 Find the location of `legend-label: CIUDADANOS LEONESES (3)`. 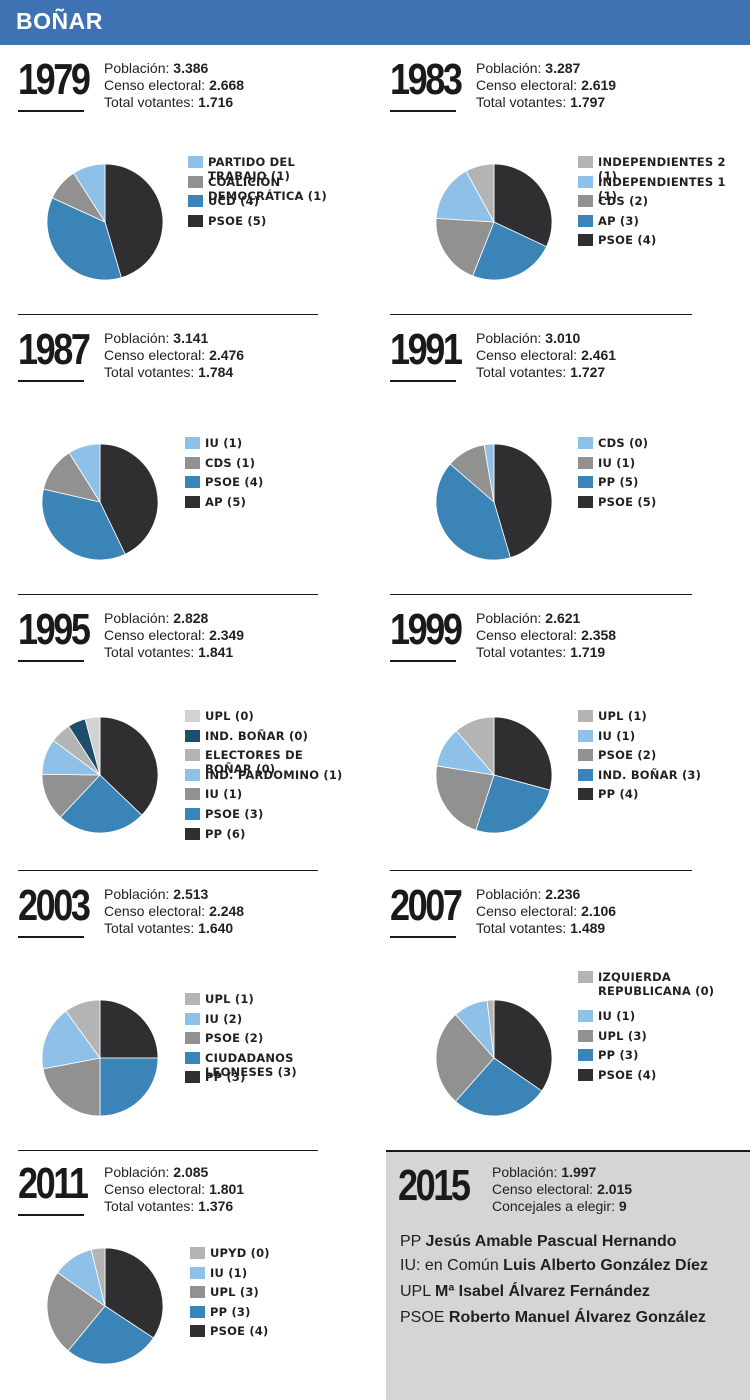

legend-label: CIUDADANOS LEONESES (3) is located at coordinates (251, 1064).